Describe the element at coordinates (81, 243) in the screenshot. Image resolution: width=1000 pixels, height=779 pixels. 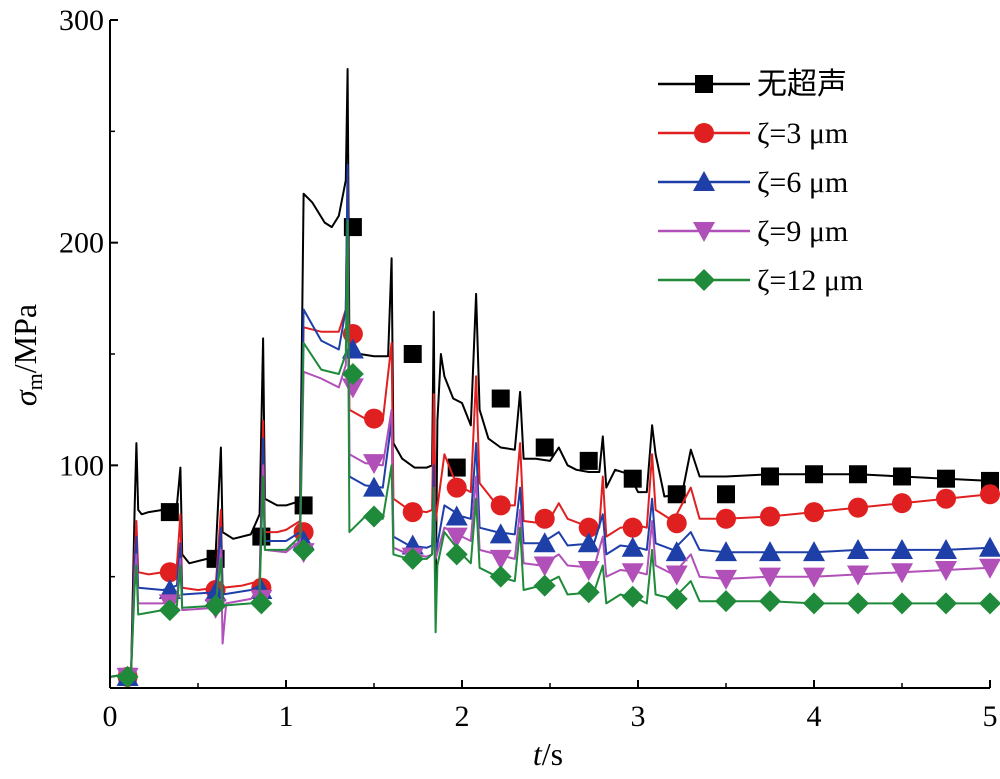
I see `y-tick-label: 200` at that location.